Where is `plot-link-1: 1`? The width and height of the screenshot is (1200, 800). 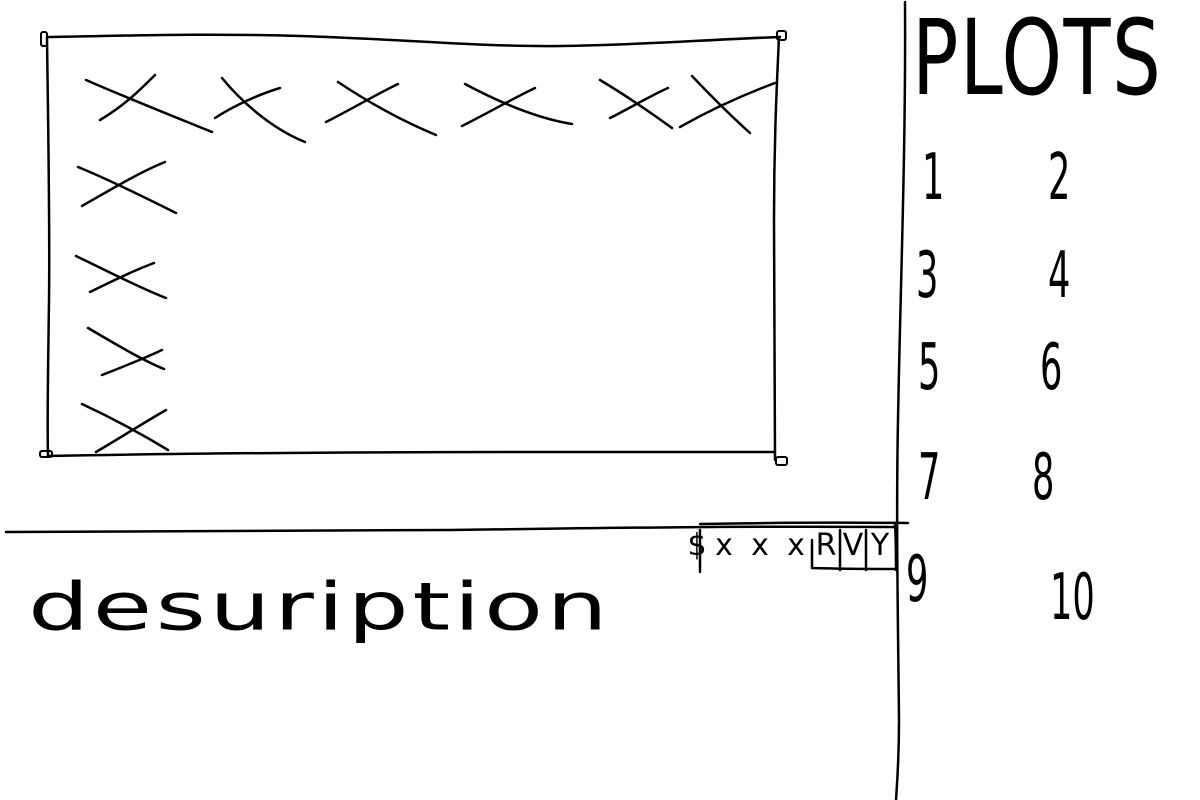 plot-link-1: 1 is located at coordinates (933, 178).